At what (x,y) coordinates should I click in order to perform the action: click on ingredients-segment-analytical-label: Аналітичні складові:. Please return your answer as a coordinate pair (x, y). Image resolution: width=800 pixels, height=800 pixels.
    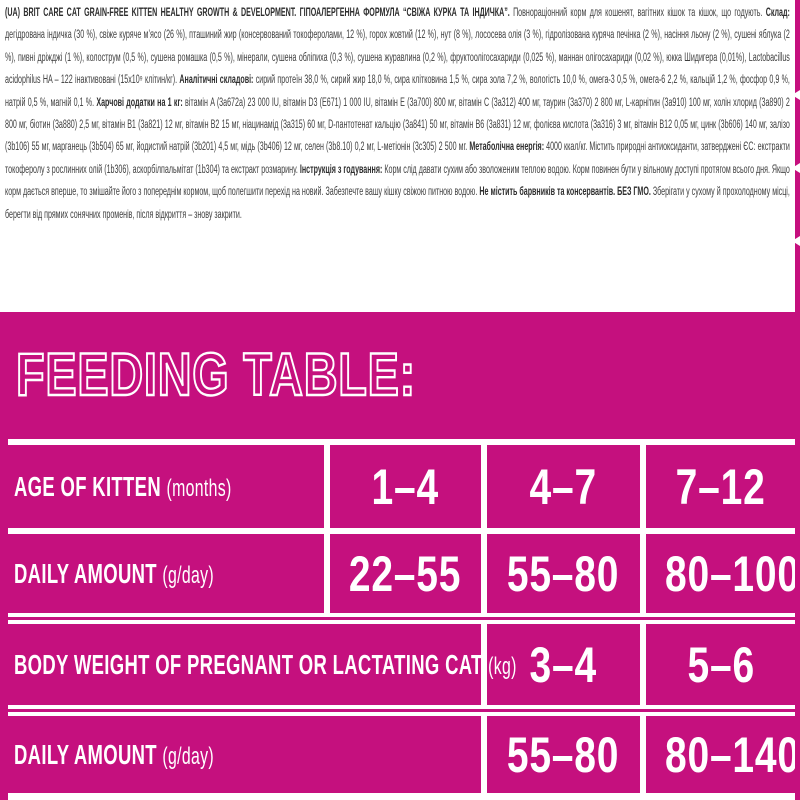
    Looking at the image, I should click on (217, 80).